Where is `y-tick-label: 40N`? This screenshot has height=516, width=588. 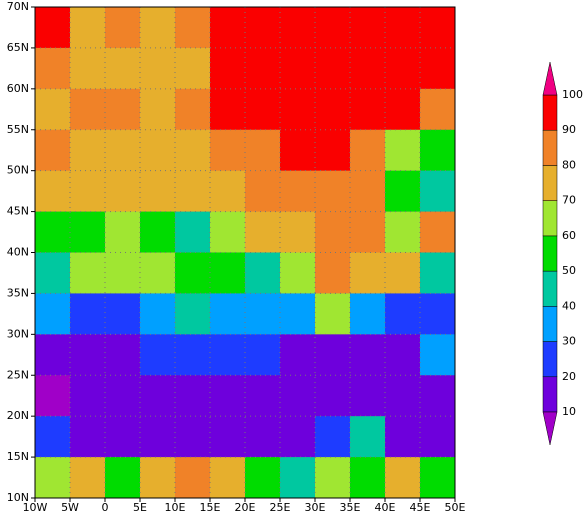 y-tick-label: 40N is located at coordinates (18, 252).